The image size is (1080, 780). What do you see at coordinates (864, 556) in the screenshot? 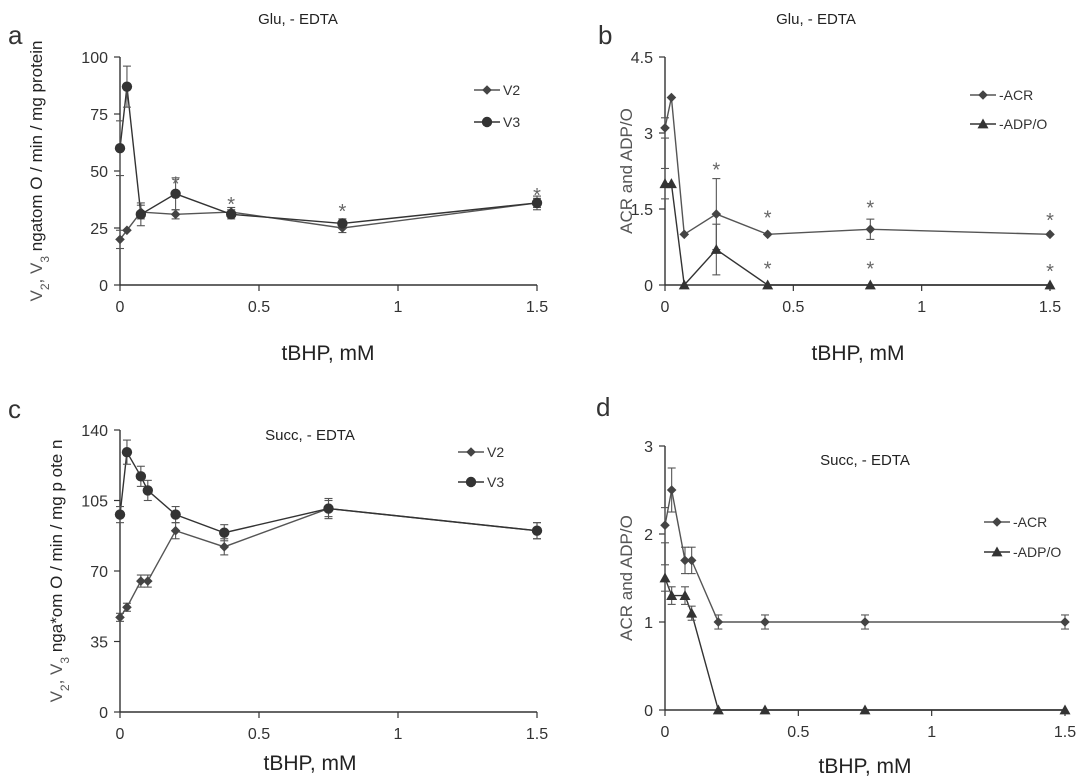
I see `series-line-acr` at bounding box center [864, 556].